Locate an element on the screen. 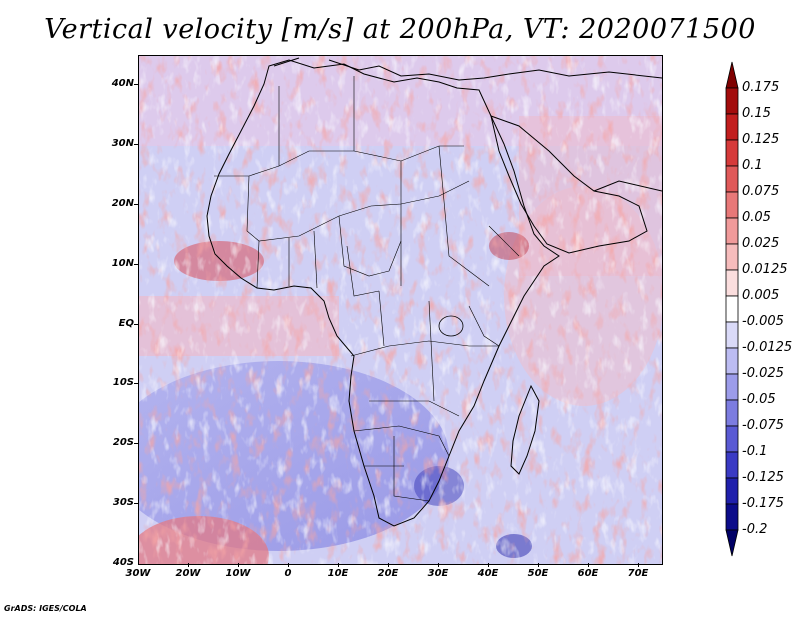 This screenshot has height=618, width=800. y-tick-label: 20S is located at coordinates (123, 442).